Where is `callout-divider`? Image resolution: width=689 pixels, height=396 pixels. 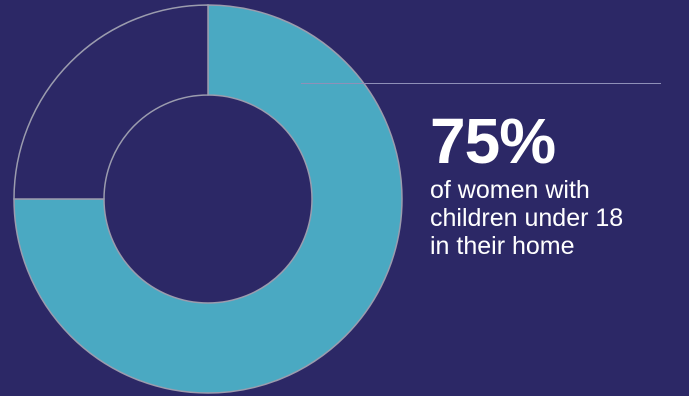
callout-divider is located at coordinates (481, 83).